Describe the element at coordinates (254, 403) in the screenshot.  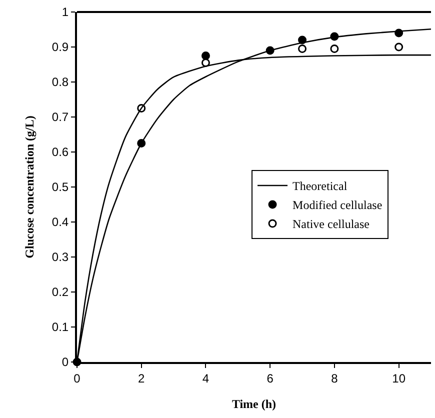
I see `x-axis-title: Time (h)` at that location.